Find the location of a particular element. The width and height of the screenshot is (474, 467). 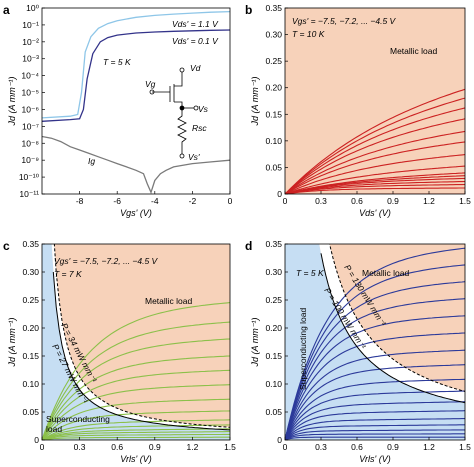

panel-b-ytick-label: 0.35 is located at coordinates (273, 8).